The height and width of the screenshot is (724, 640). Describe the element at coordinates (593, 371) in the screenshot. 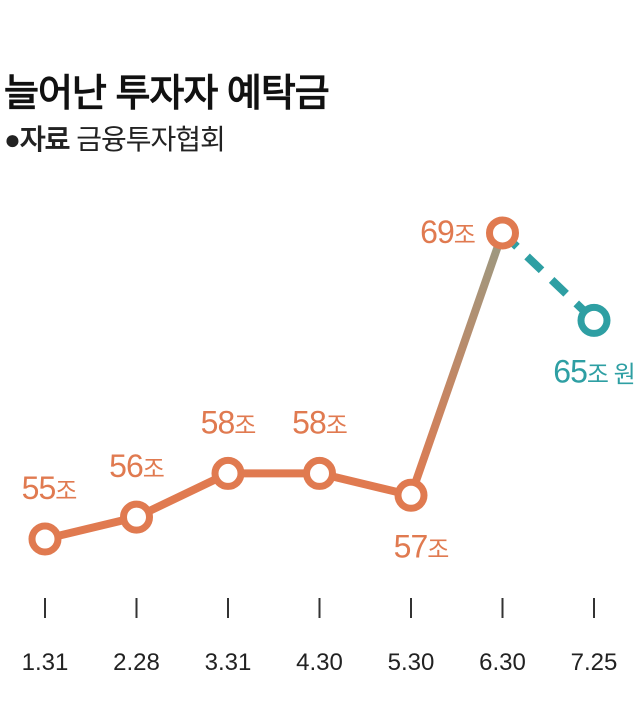

I see `data-label: 65조 원` at that location.